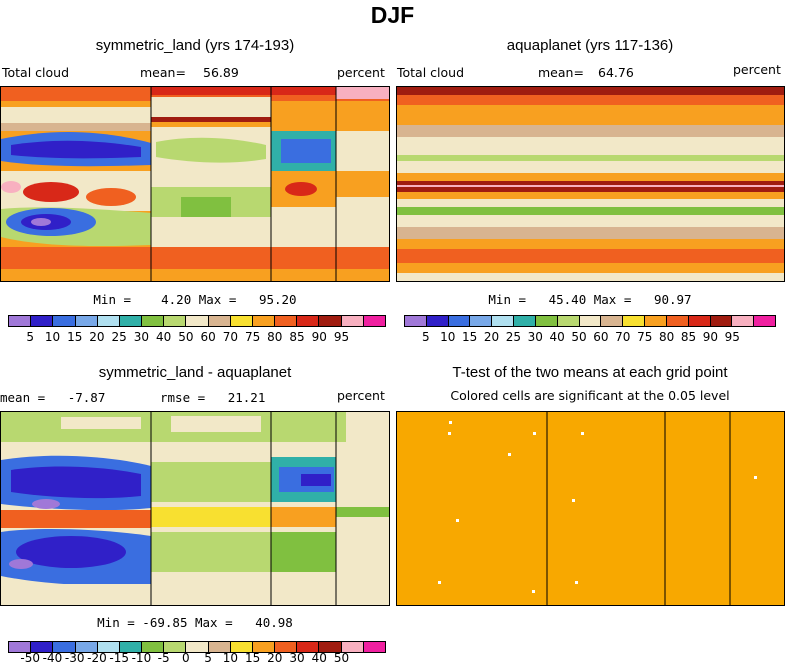 This screenshot has width=785, height=665. I want to click on panel2-colorbar, so click(590, 321).